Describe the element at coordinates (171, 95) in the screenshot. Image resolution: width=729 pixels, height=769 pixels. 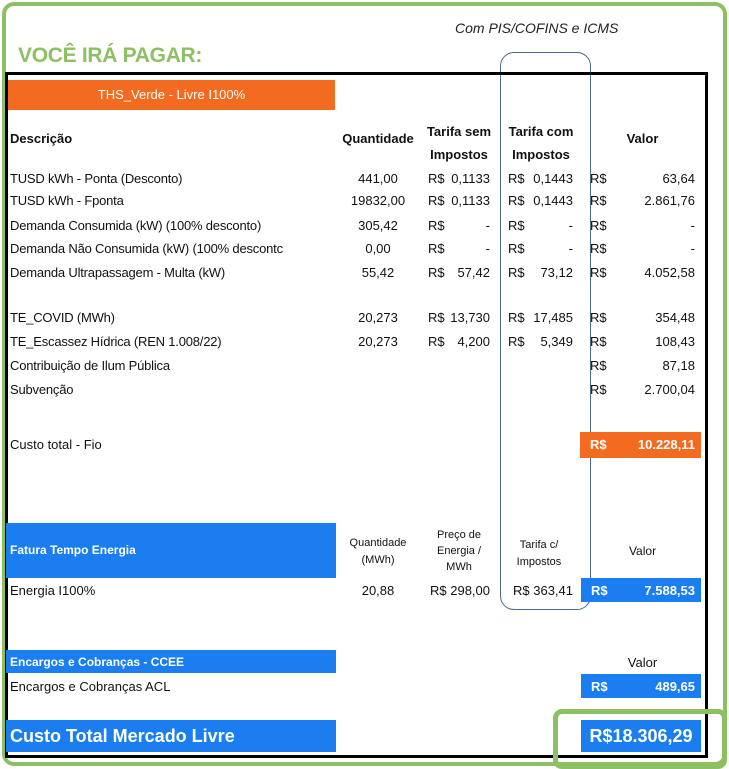
I see `plan-header: THS_Verde - Livre I100%` at that location.